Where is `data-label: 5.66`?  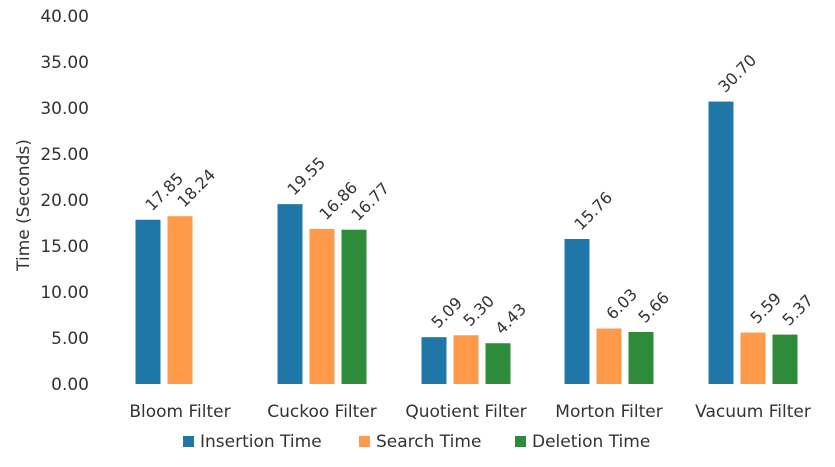 data-label: 5.66 is located at coordinates (653, 307).